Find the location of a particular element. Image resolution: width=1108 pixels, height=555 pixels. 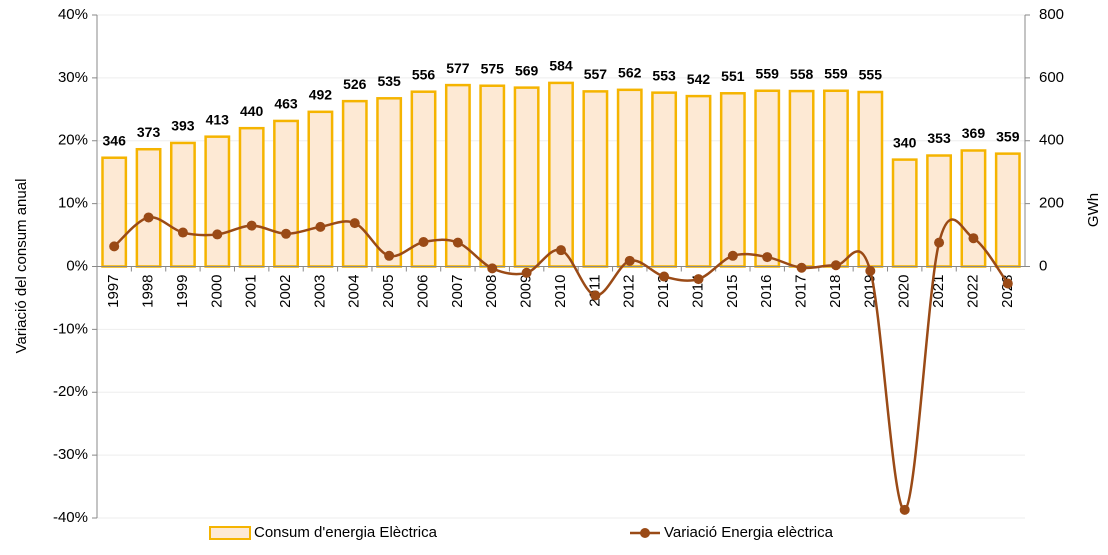

x-tick-label: 2020 is located at coordinates (904, 291).